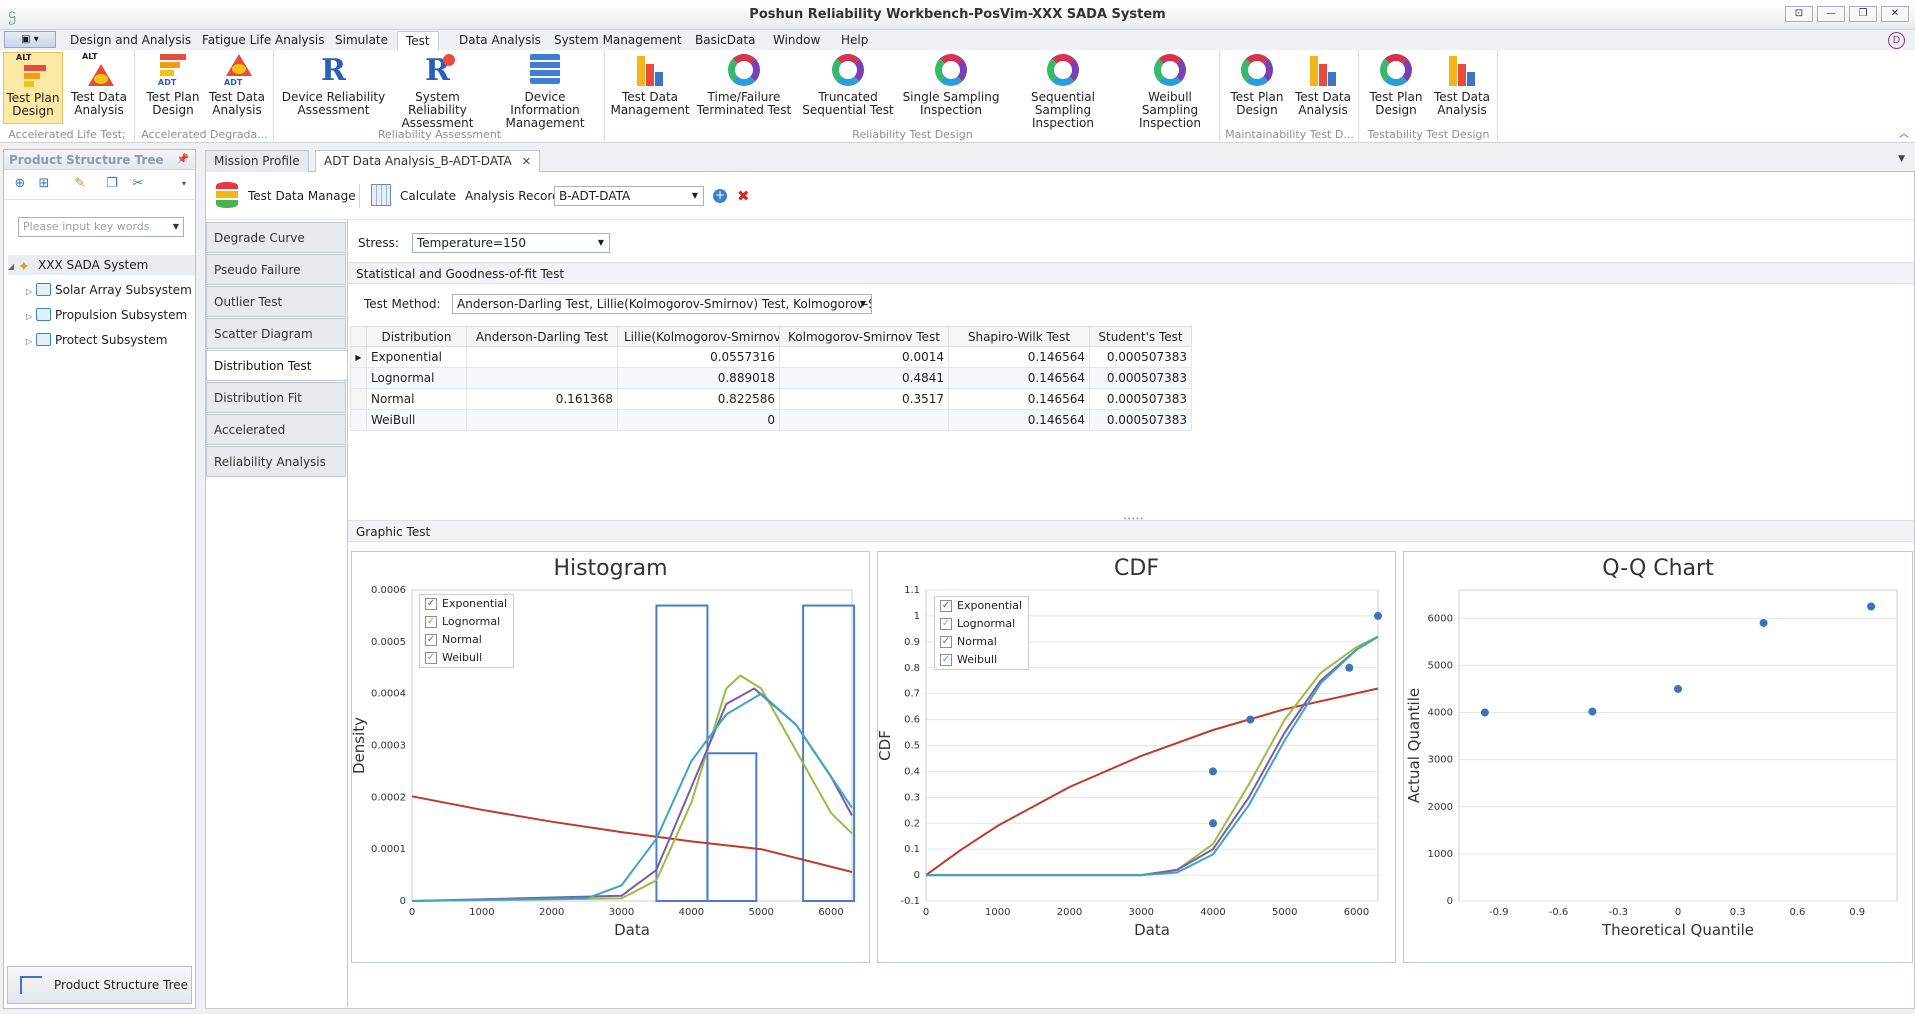 This screenshot has width=1915, height=1014. Describe the element at coordinates (80, 183) in the screenshot. I see `edit-icon: ✎` at that location.